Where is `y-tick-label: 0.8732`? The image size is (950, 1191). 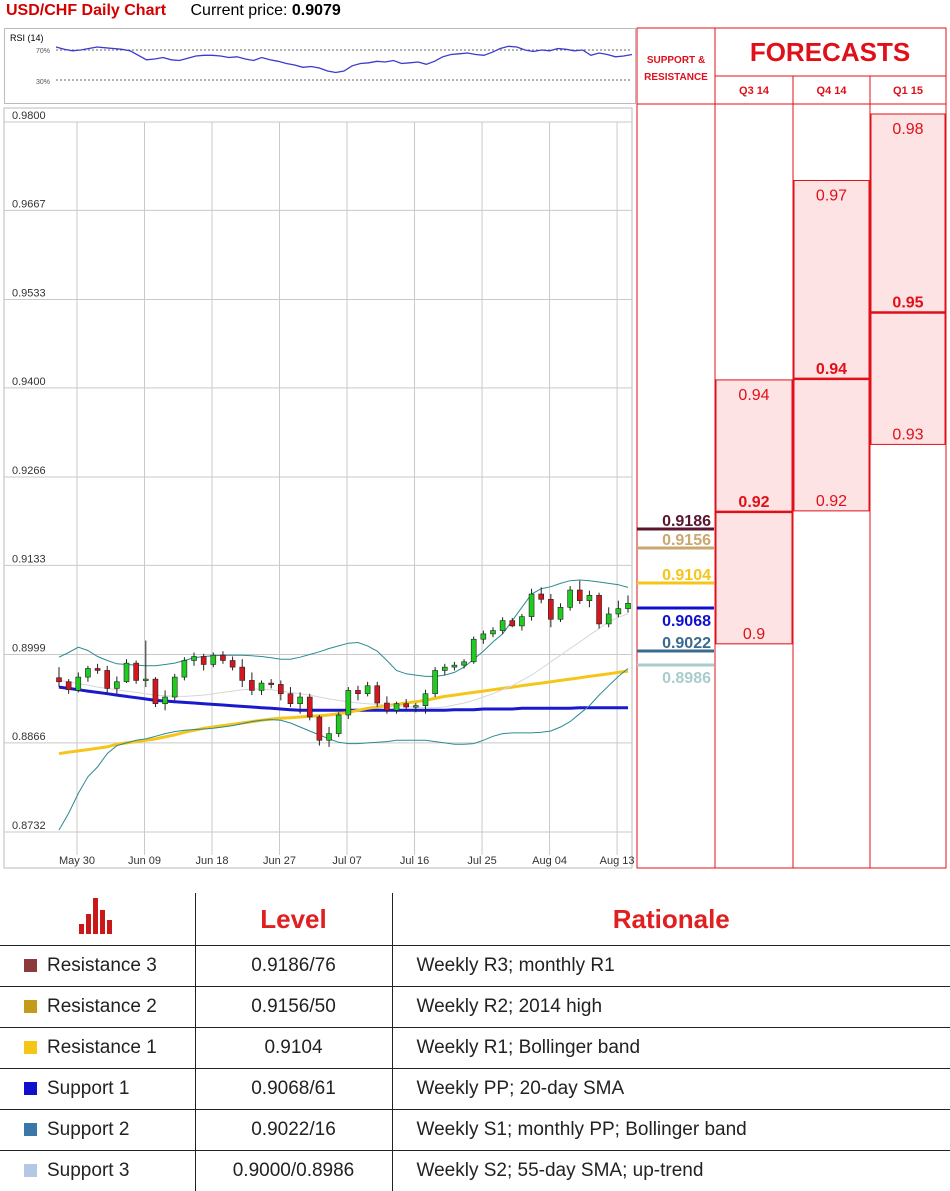 y-tick-label: 0.8732 is located at coordinates (29, 826).